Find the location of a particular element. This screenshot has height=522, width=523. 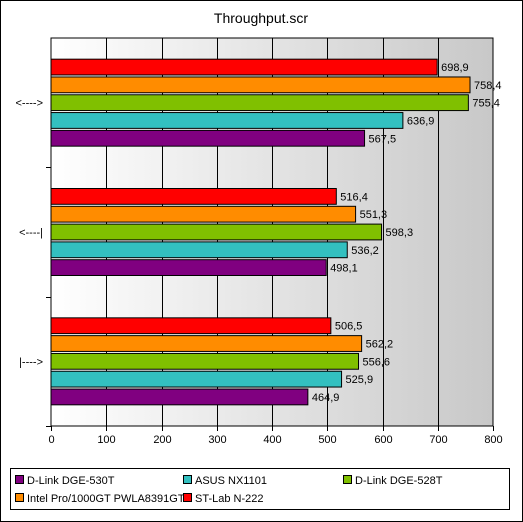

data-label: 525,9 is located at coordinates (360, 380).